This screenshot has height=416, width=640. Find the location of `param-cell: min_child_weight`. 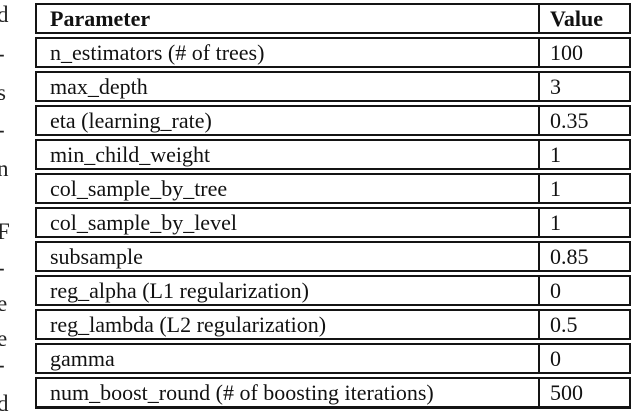

param-cell: min_child_weight is located at coordinates (288, 154).